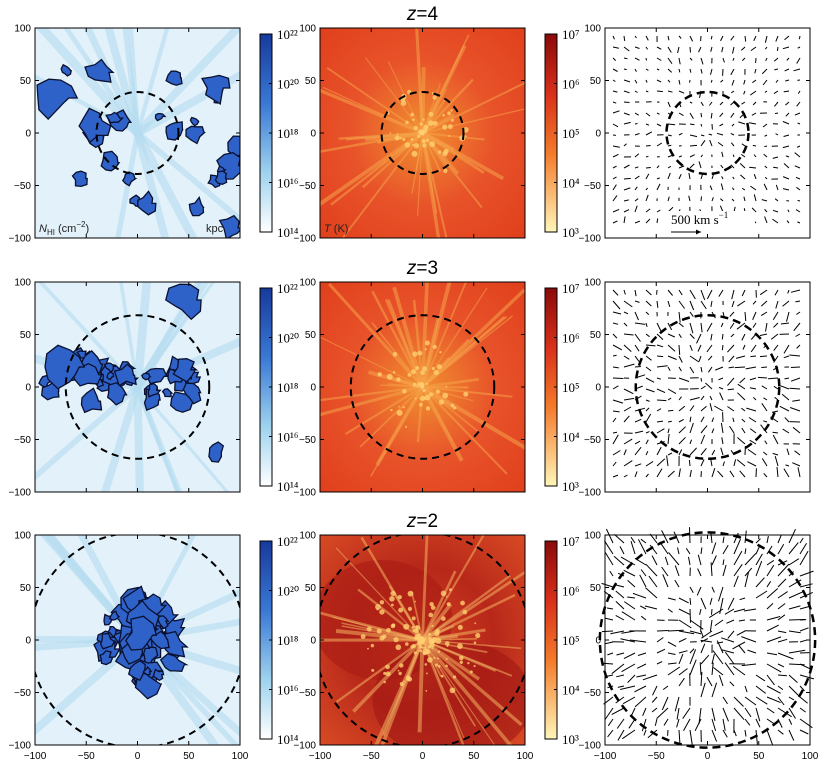  I want to click on colorbar-label: 10⁶, so click(571, 338).